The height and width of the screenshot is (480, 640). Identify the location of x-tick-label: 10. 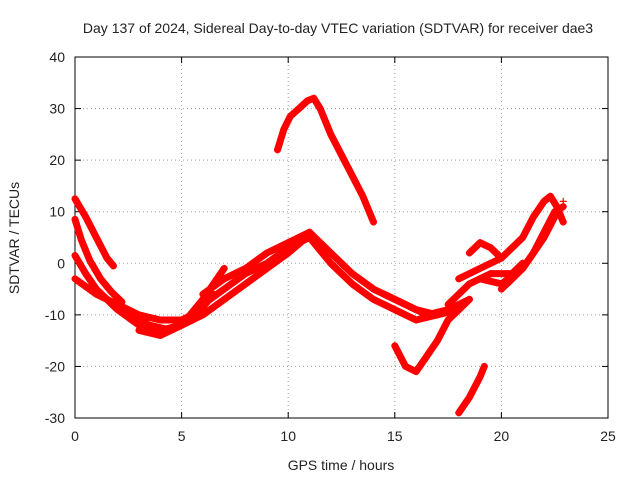
(288, 436).